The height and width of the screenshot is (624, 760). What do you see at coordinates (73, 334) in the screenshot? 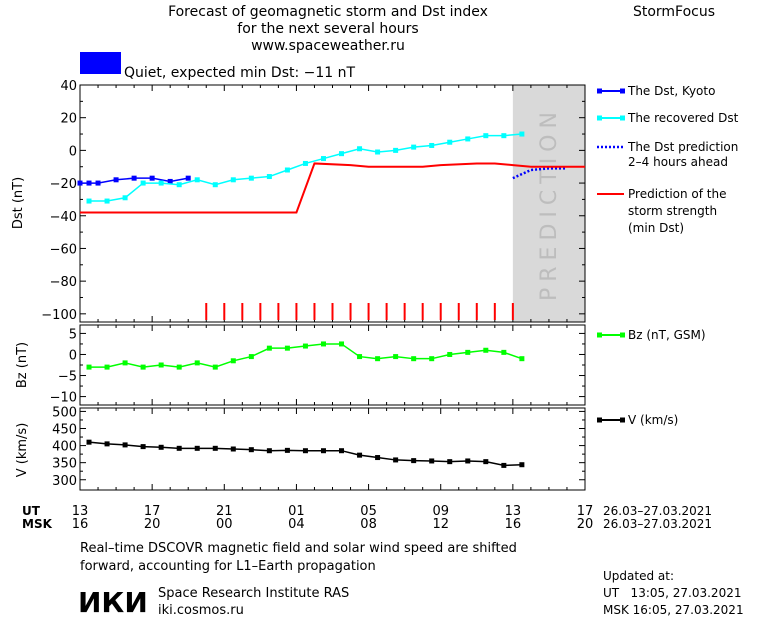
I see `y-tick-label: 5` at bounding box center [73, 334].